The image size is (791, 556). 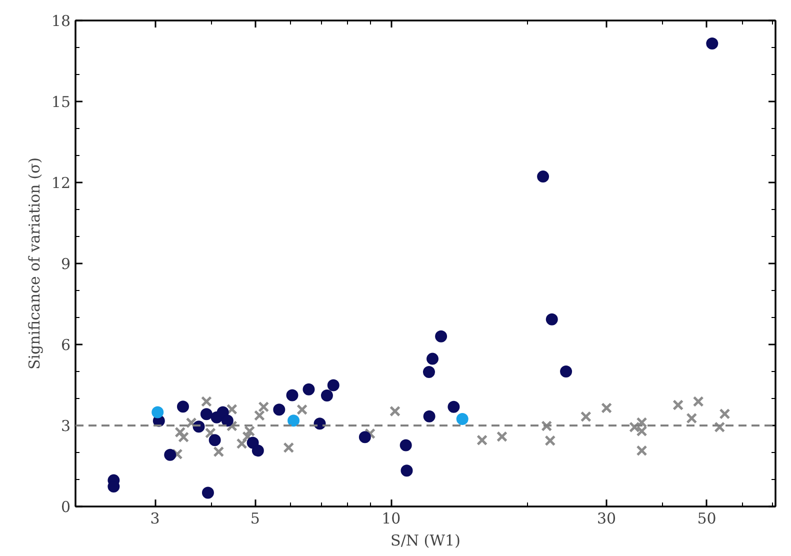 I want to click on x-tick-label: 30, so click(x=606, y=519).